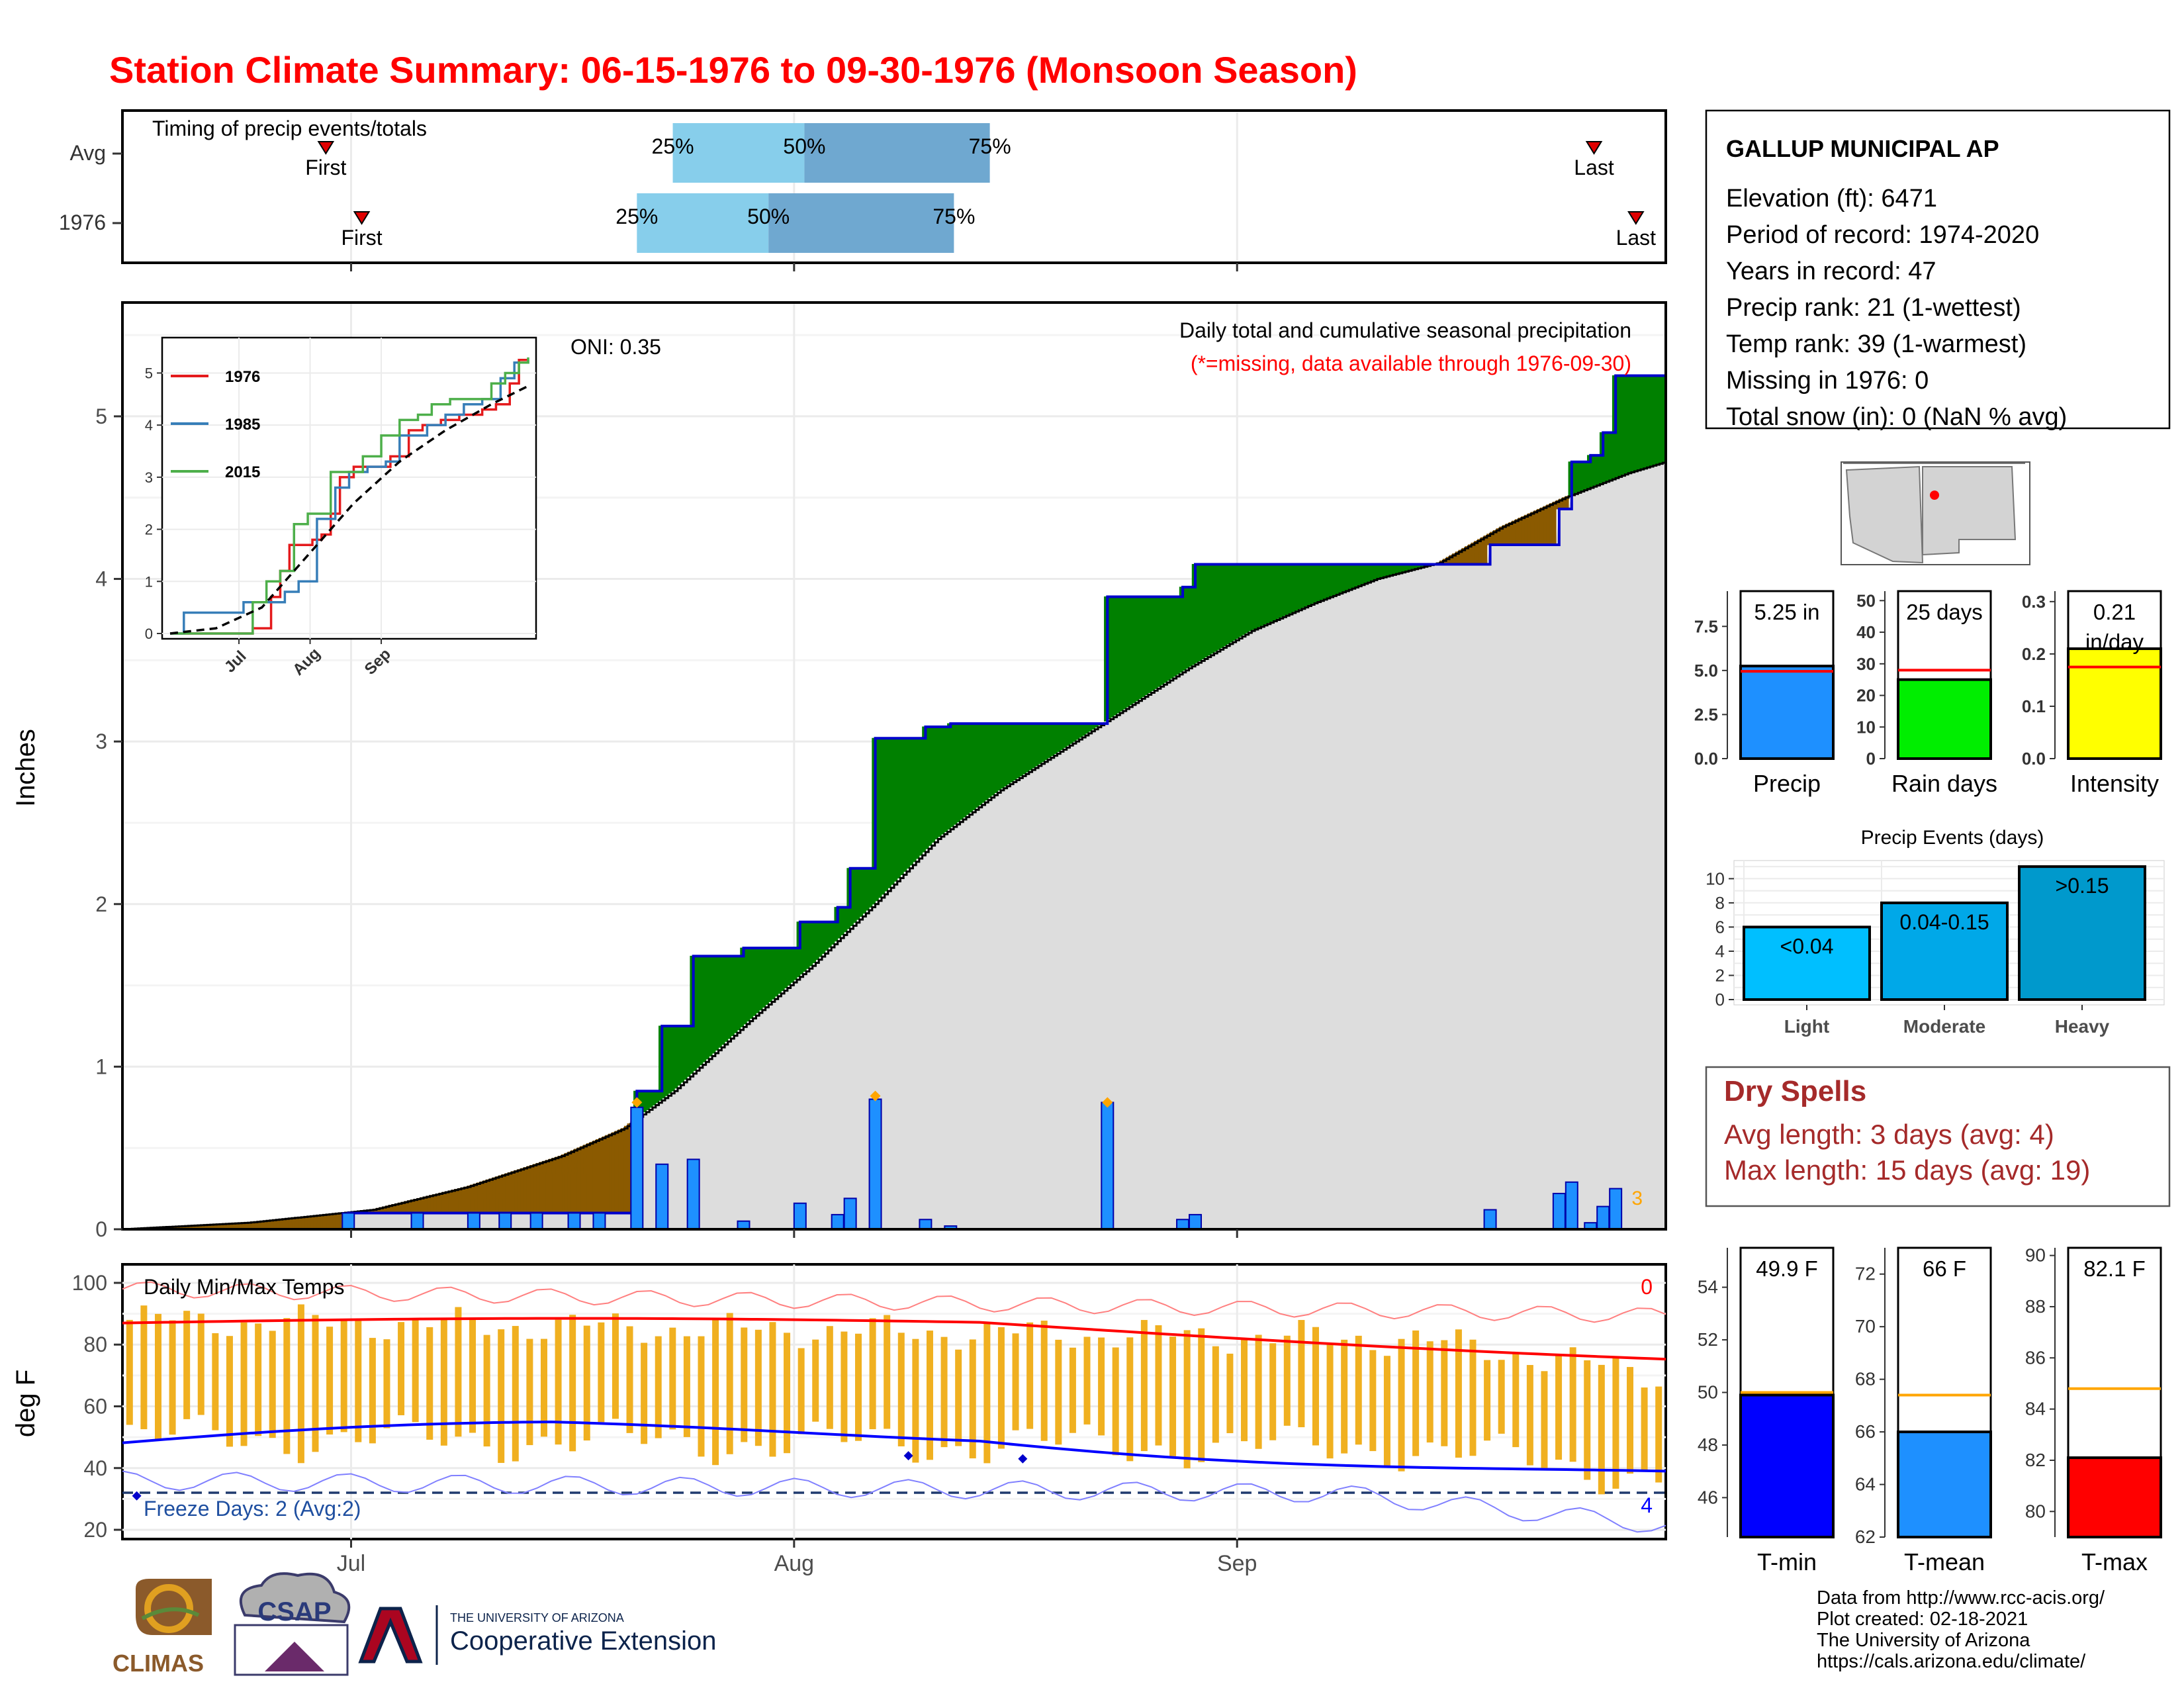  What do you see at coordinates (908, 1456) in the screenshot?
I see `record-min-marker` at bounding box center [908, 1456].